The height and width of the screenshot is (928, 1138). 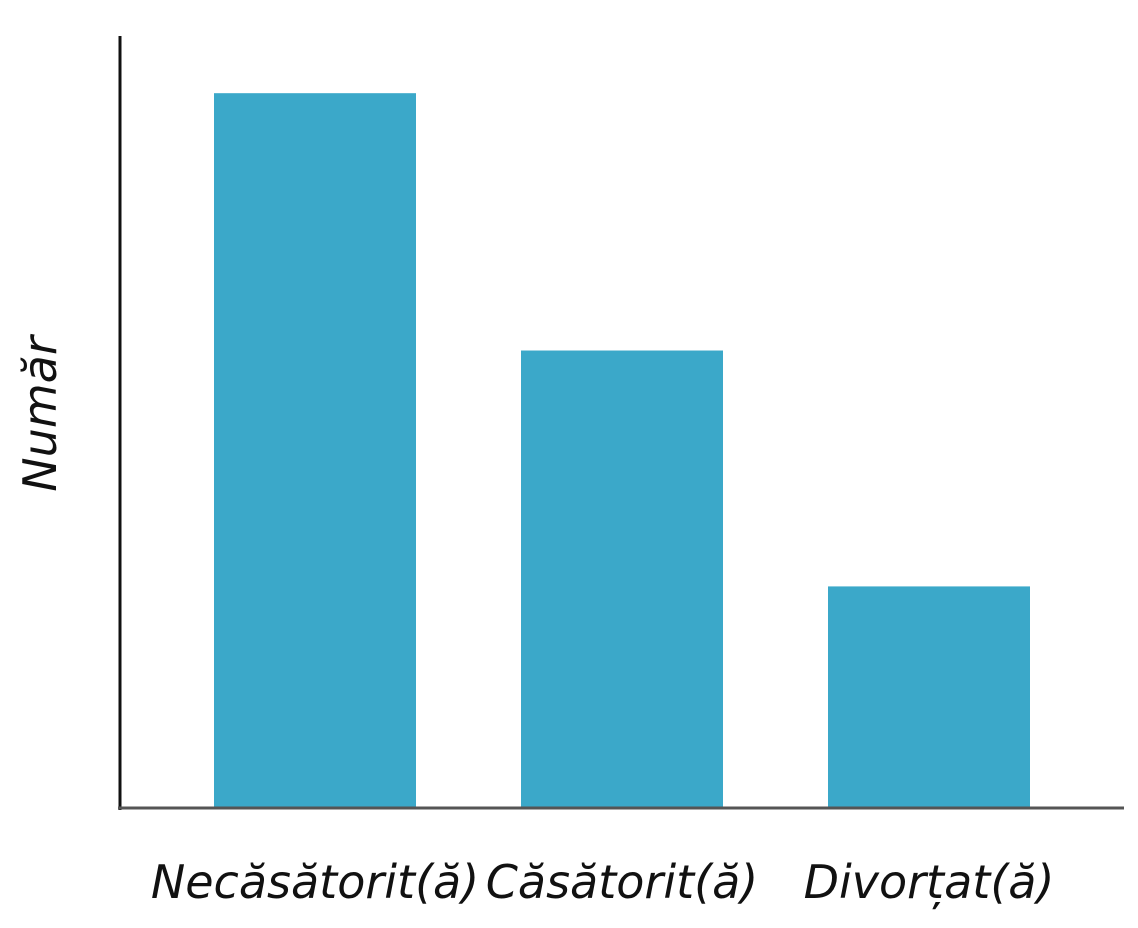 I want to click on x-tick-label-casatorit: Căsătorit(ă), so click(x=622, y=882).